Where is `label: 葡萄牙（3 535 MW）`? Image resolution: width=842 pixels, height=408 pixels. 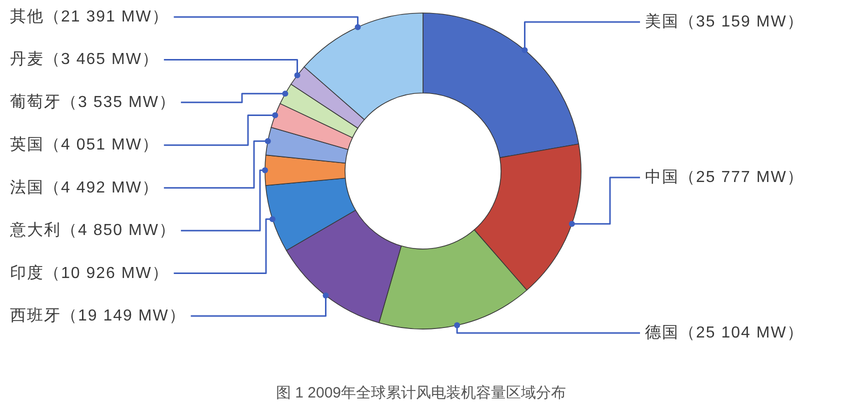 label: 葡萄牙（3 535 MW） is located at coordinates (93, 102).